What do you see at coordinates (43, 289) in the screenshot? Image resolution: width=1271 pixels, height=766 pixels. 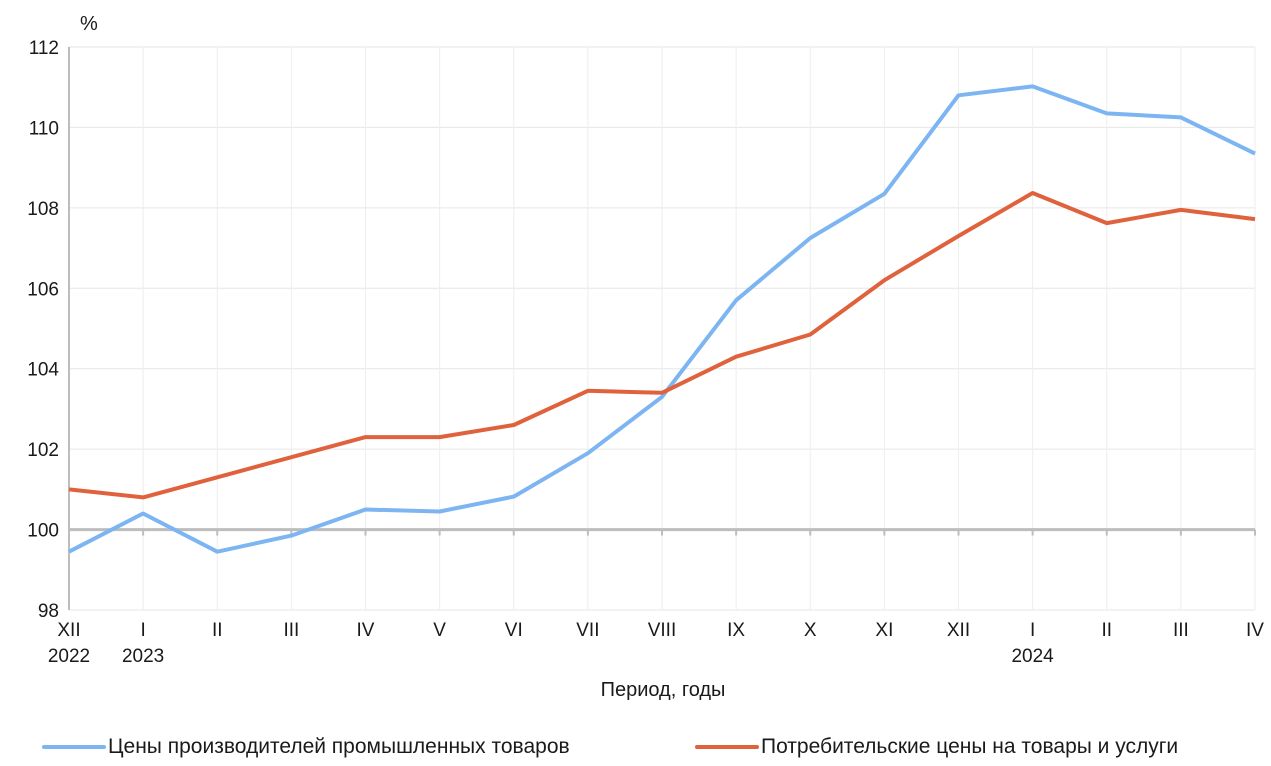 I see `y-tick-label: 106` at bounding box center [43, 289].